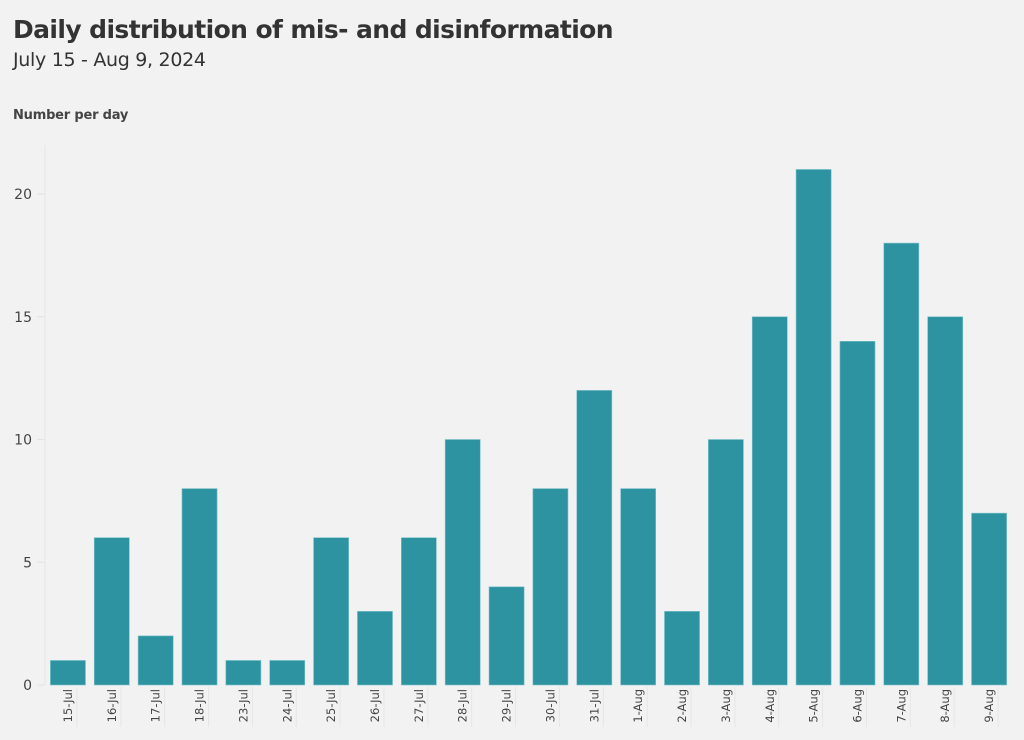  I want to click on bar-9-Aug, so click(989, 599).